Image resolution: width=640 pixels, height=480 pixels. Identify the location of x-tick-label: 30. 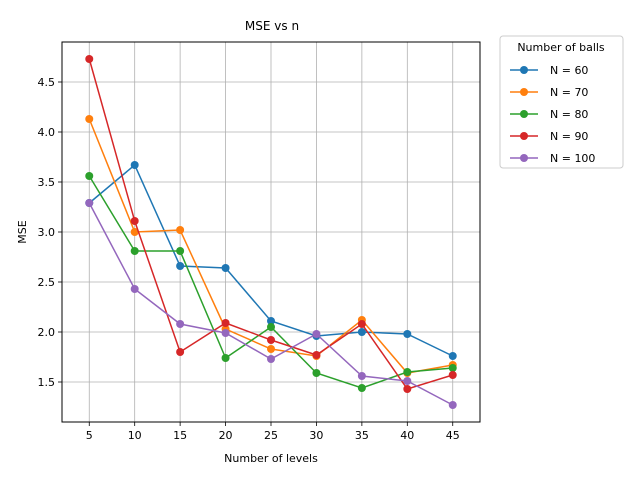
(316, 435).